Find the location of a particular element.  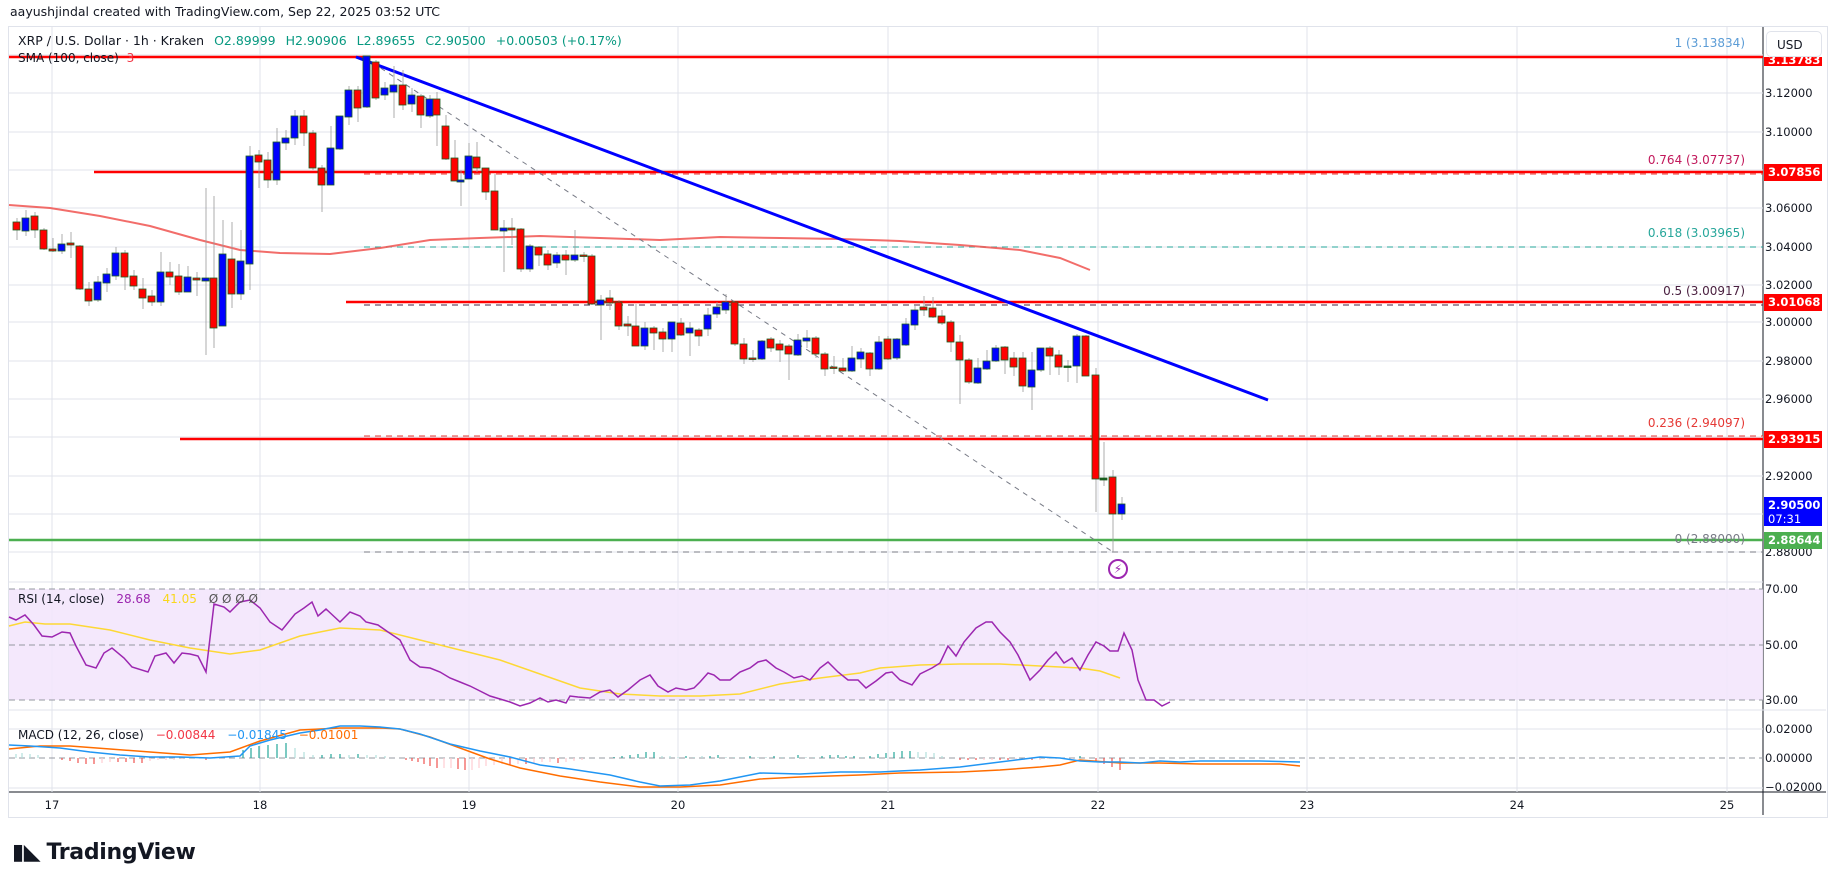

rsi-label: RSI (14, close) is located at coordinates (61, 599).